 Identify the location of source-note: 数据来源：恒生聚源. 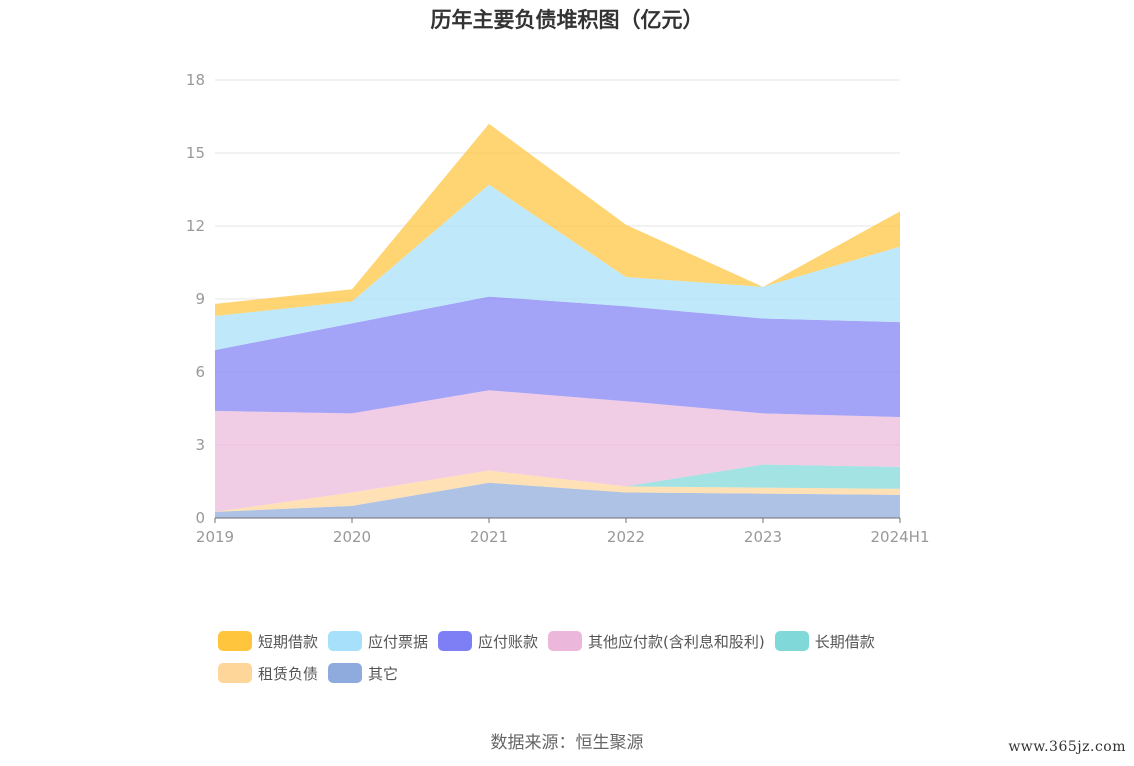
(567, 743).